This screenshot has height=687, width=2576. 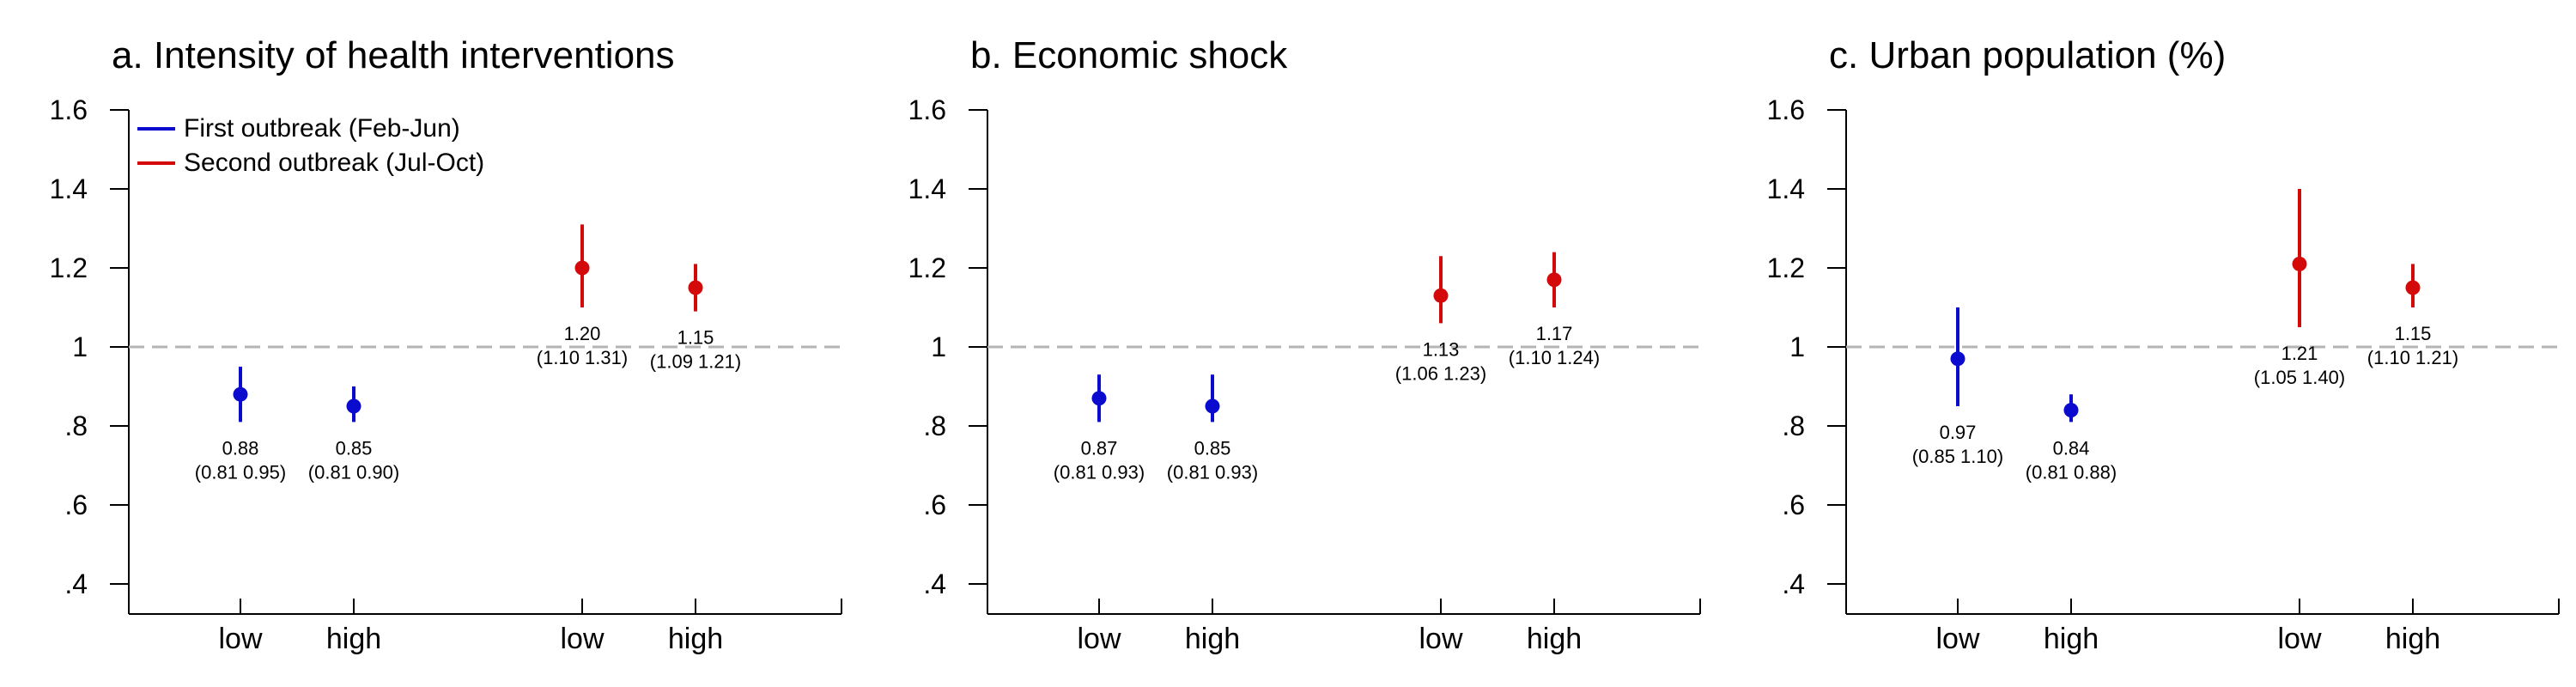 I want to click on data-label: 1.21, so click(x=2299, y=353).